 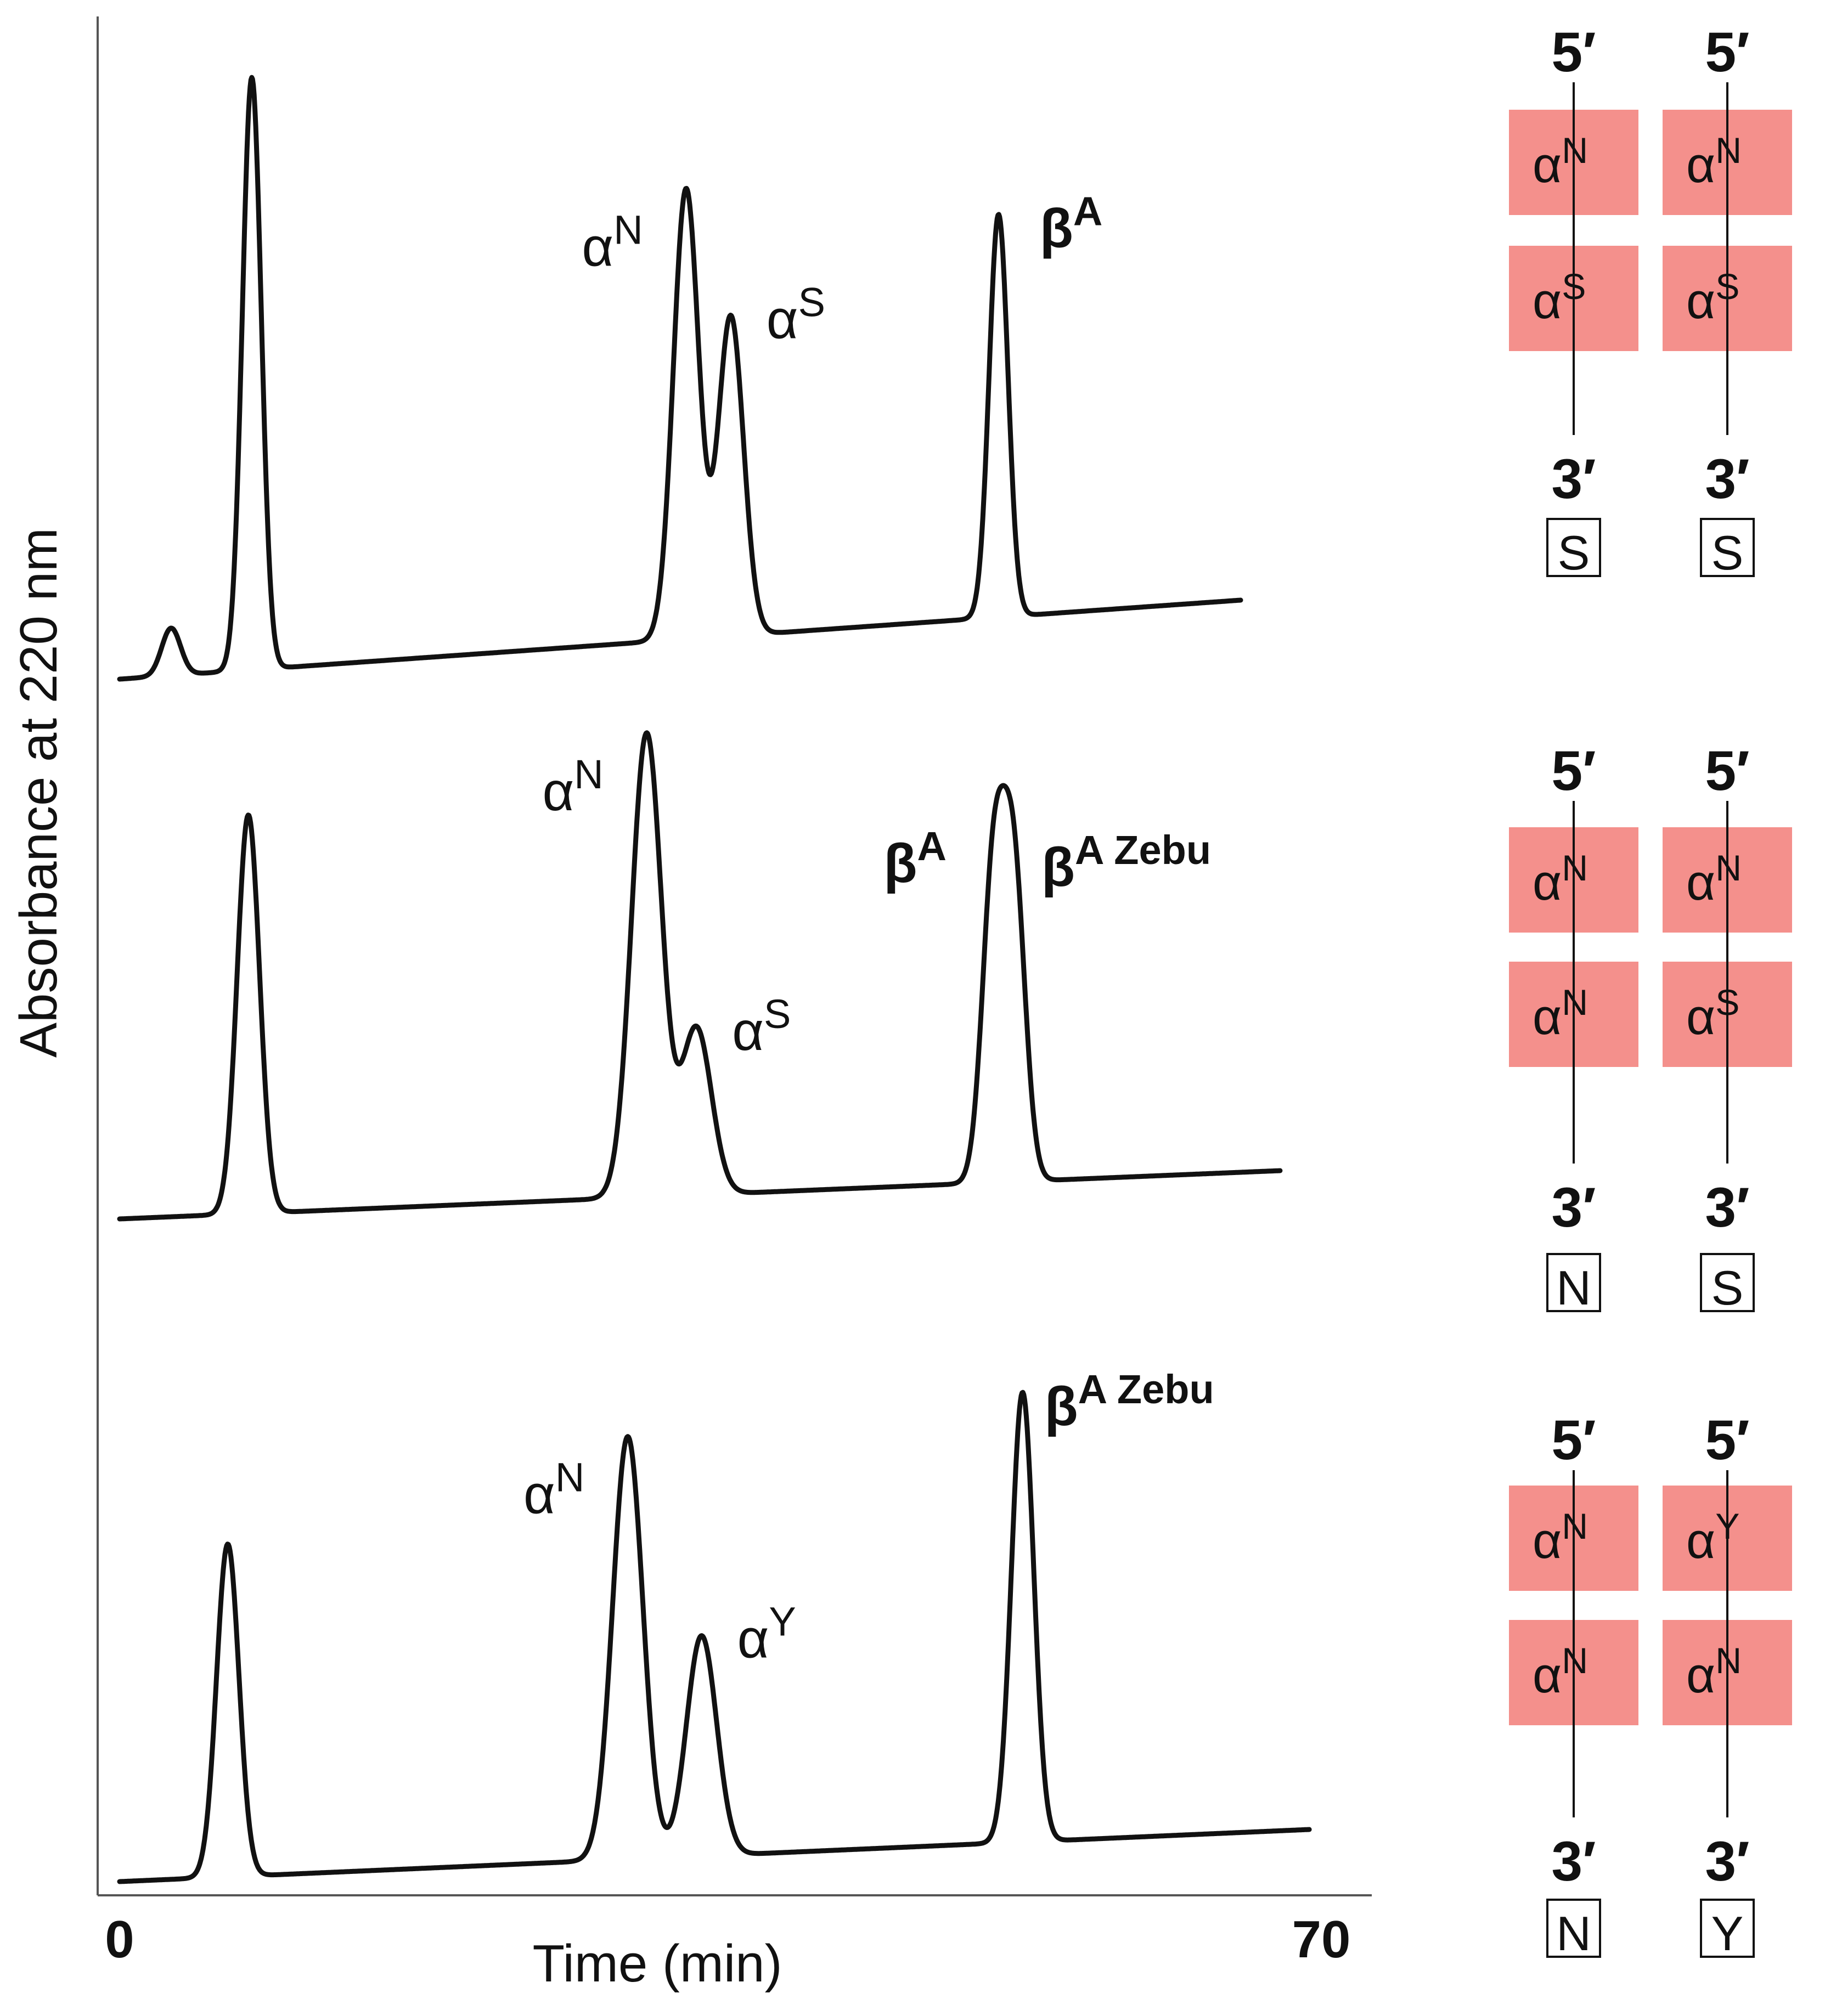 What do you see at coordinates (1728, 1933) in the screenshot?
I see `allele-label: Y` at bounding box center [1728, 1933].